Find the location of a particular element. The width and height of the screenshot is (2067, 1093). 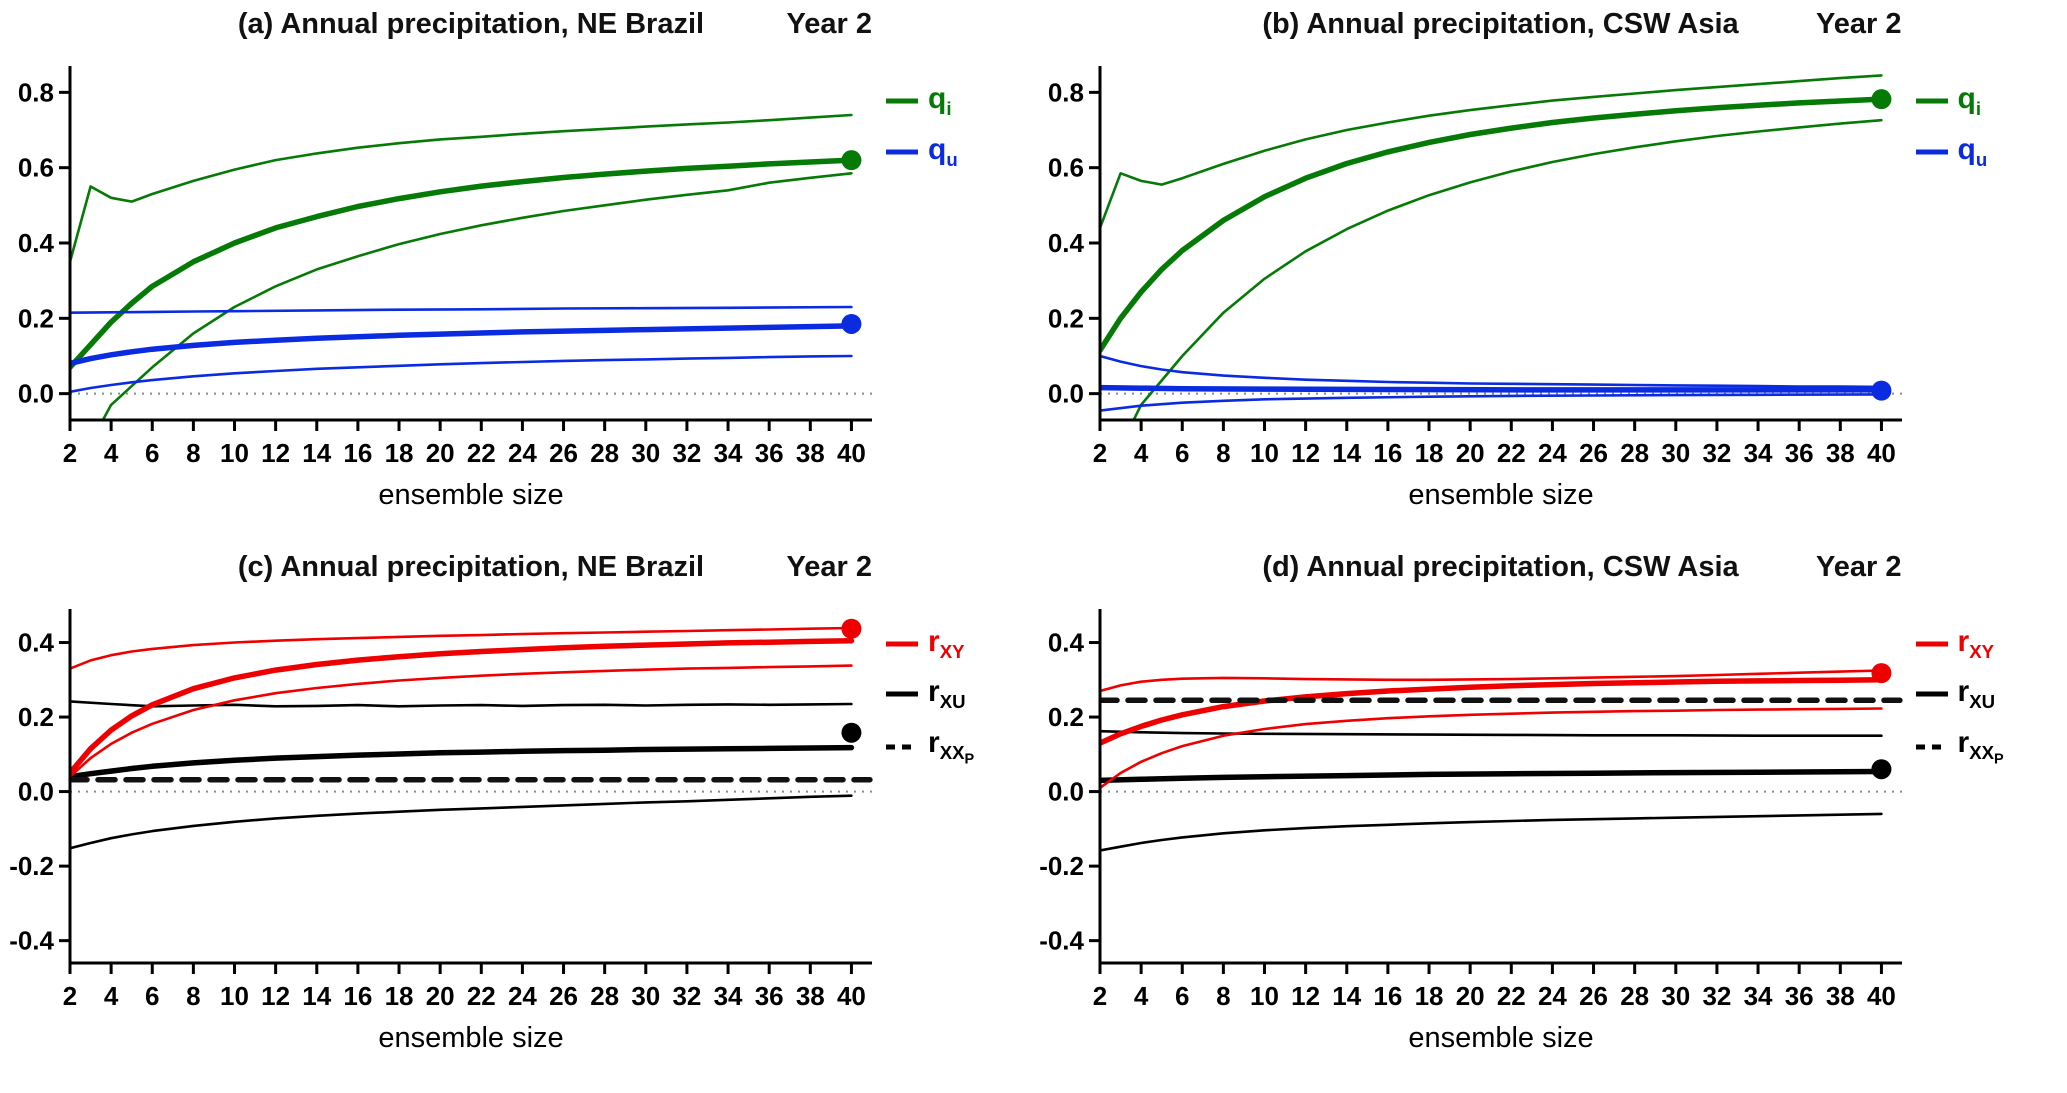

legend-label: rXY is located at coordinates (1976, 643).